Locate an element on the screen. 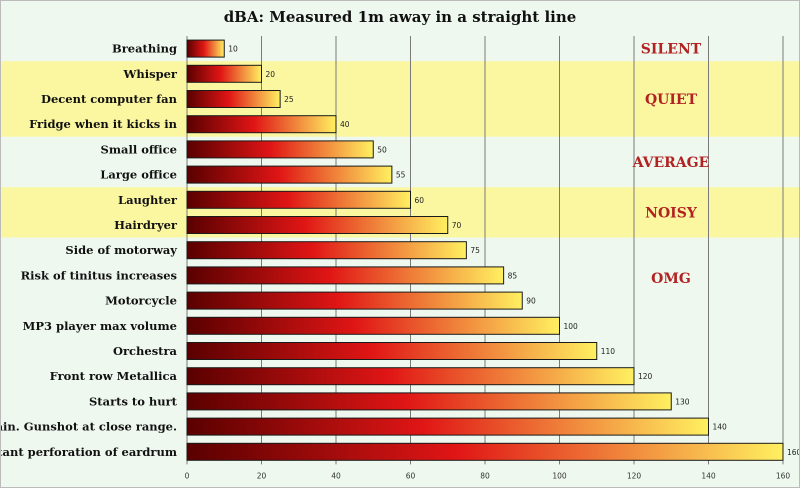 The image size is (800, 488). category-label: Breathing is located at coordinates (144, 49).